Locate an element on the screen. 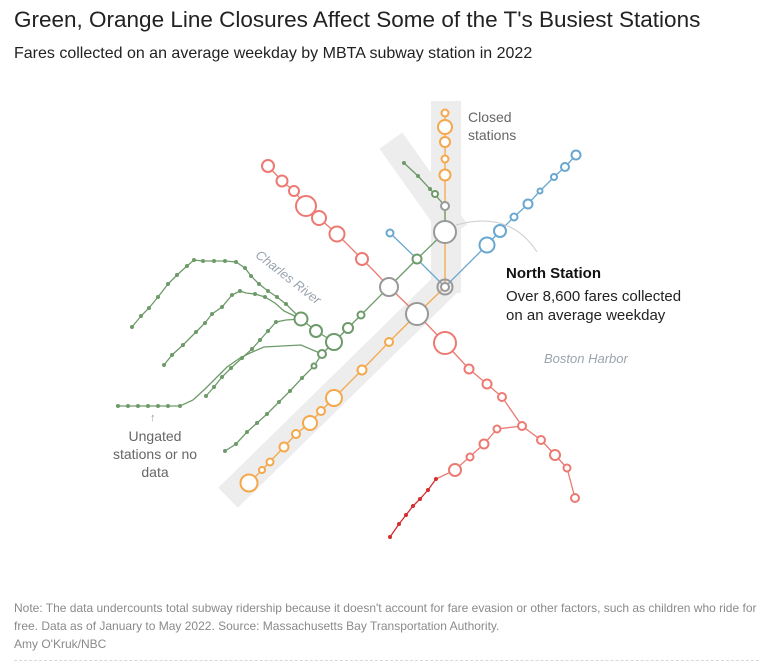  station-north-station is located at coordinates (445, 287).